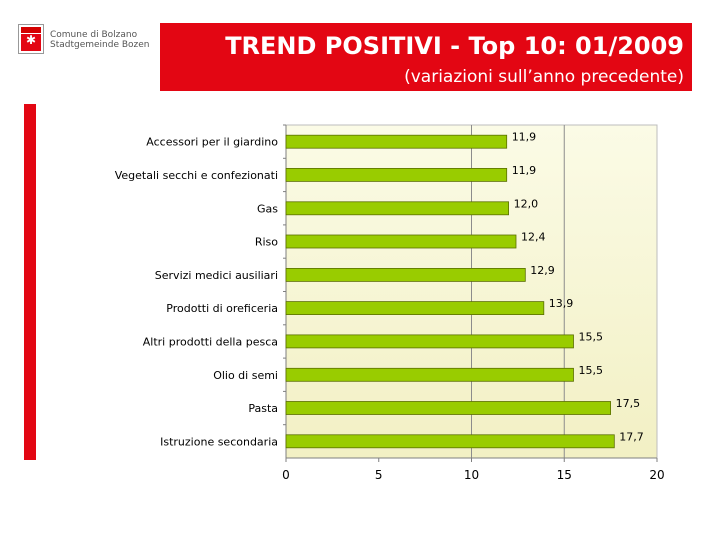  I want to click on data-label: 12,9, so click(542, 270).